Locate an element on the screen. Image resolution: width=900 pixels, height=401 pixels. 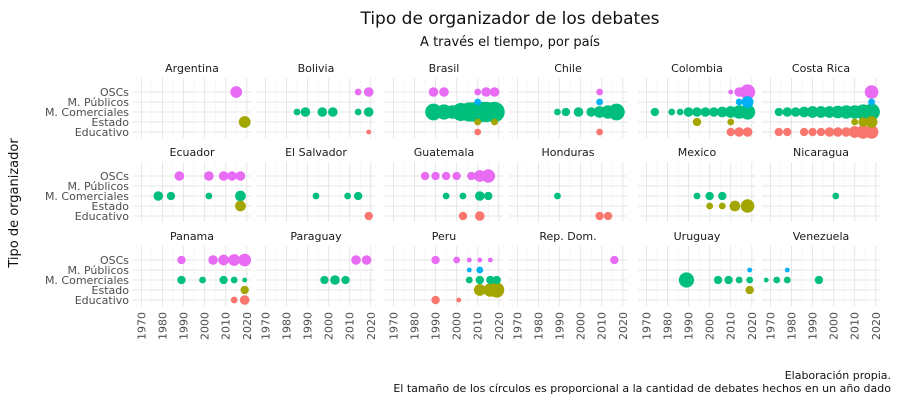
facet-rep-dom: Rep. Dom. 1970 1980 1990 2000 2010 2020 is located at coordinates (569, 285).